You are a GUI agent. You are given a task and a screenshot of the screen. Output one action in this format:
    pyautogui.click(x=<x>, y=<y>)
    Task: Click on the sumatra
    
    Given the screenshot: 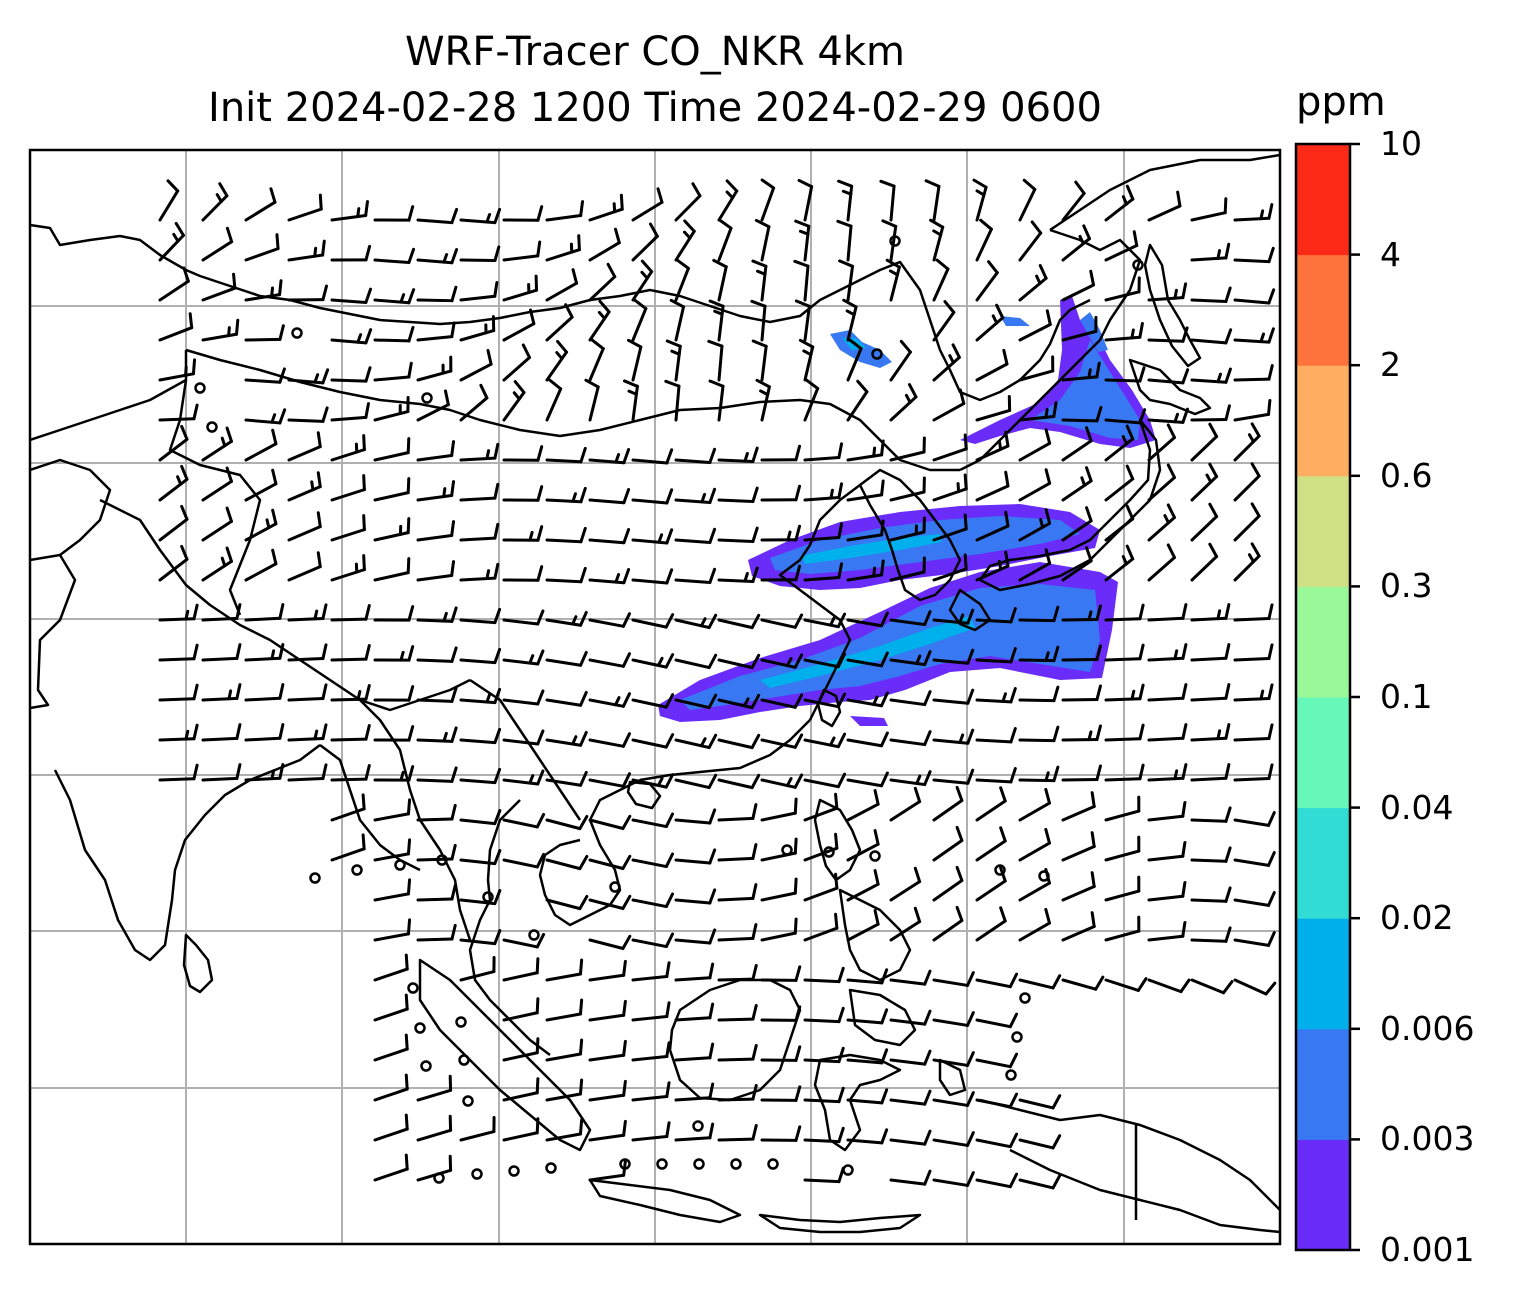 What is the action you would take?
    pyautogui.click(x=505, y=1055)
    